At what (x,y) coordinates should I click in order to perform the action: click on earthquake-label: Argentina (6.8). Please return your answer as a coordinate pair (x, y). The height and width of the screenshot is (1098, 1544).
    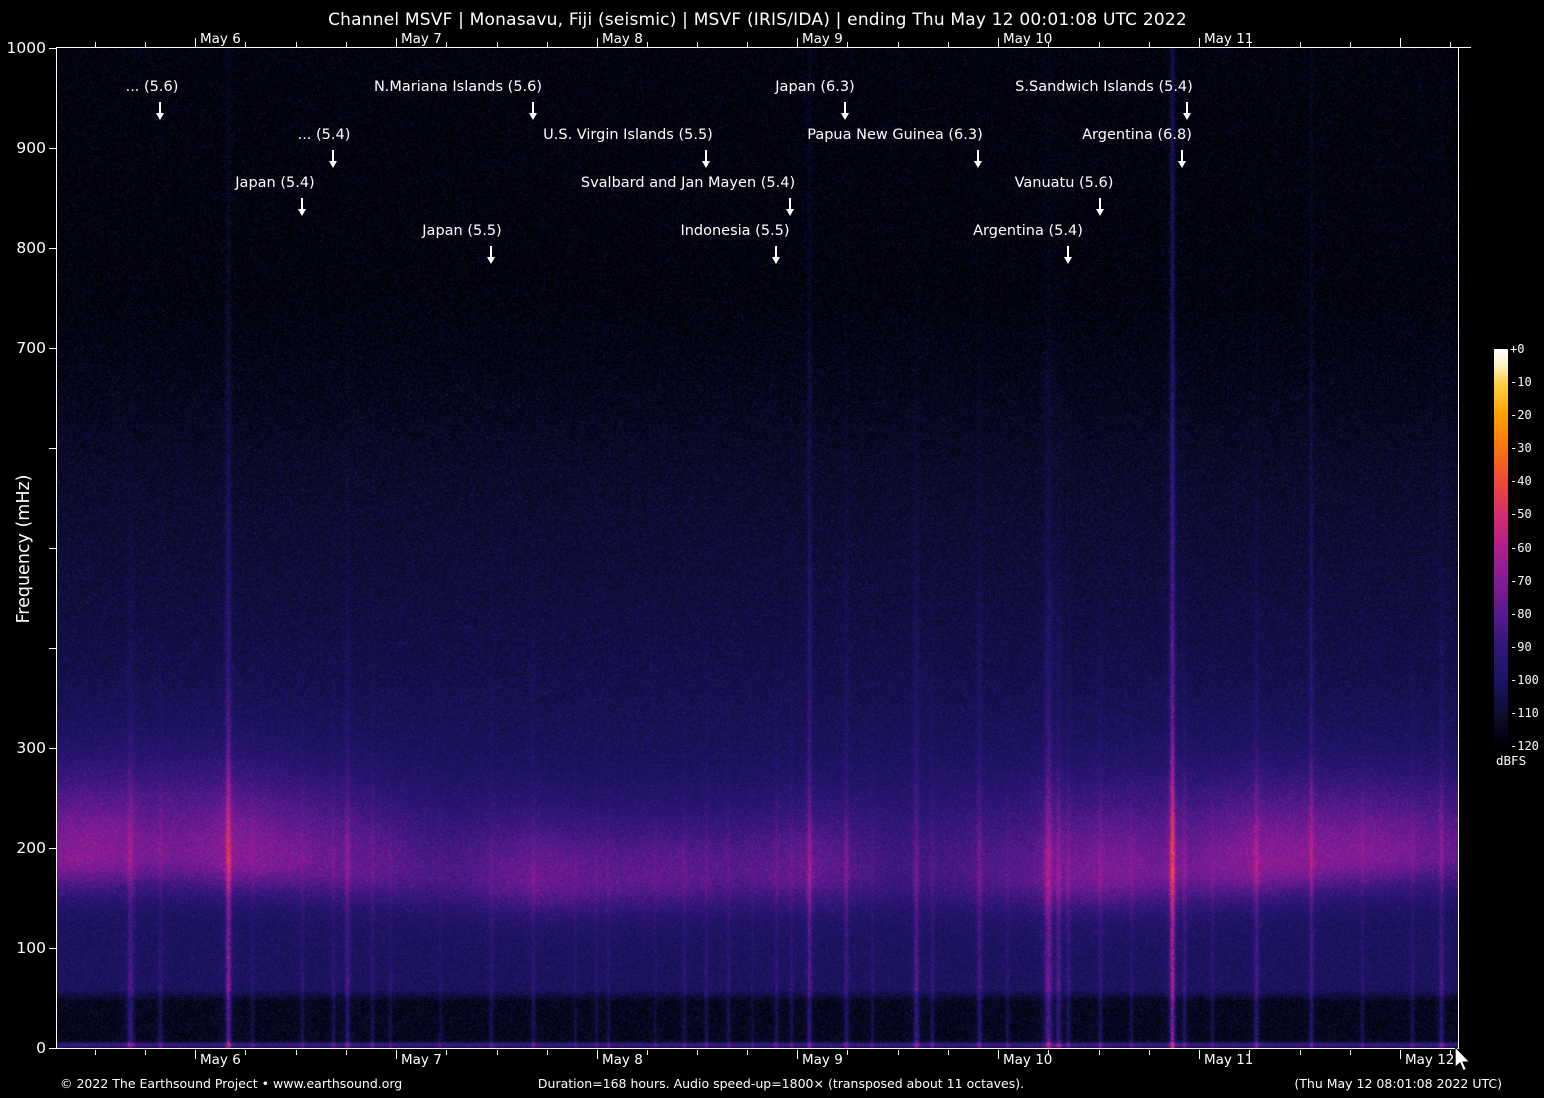
    Looking at the image, I should click on (1137, 135).